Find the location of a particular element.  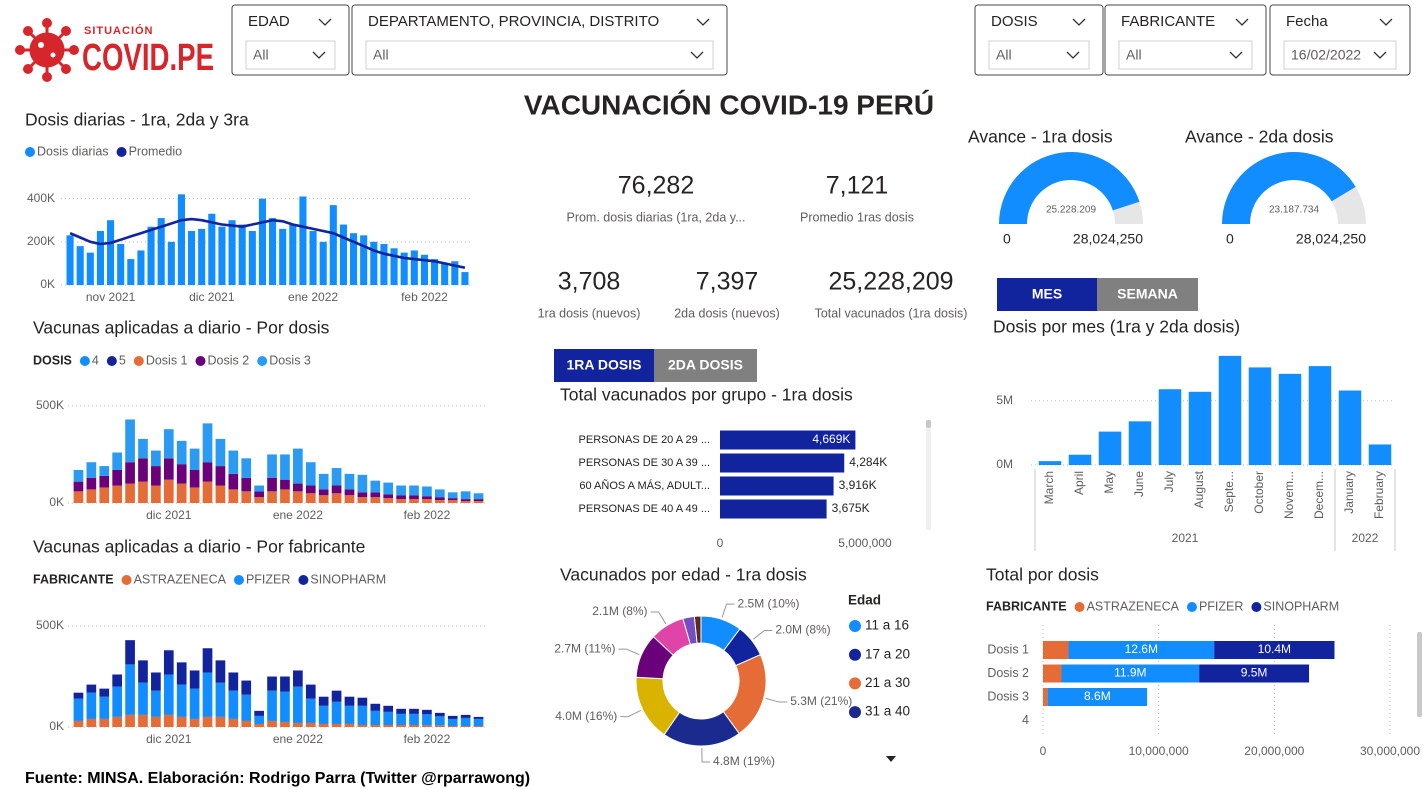

legend-scroll-arrow is located at coordinates (891, 759).